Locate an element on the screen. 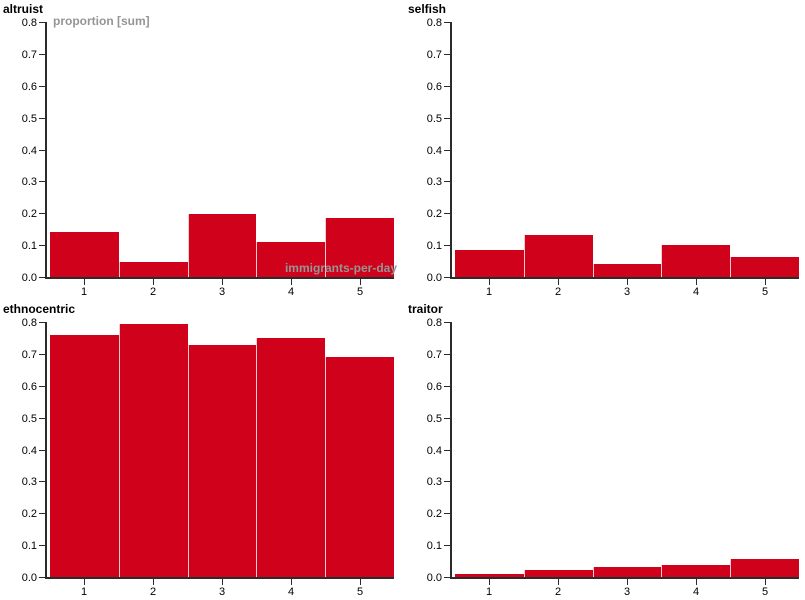 Image resolution: width=805 pixels, height=600 pixels. y-tick-label: 0.5 is located at coordinates (434, 119).